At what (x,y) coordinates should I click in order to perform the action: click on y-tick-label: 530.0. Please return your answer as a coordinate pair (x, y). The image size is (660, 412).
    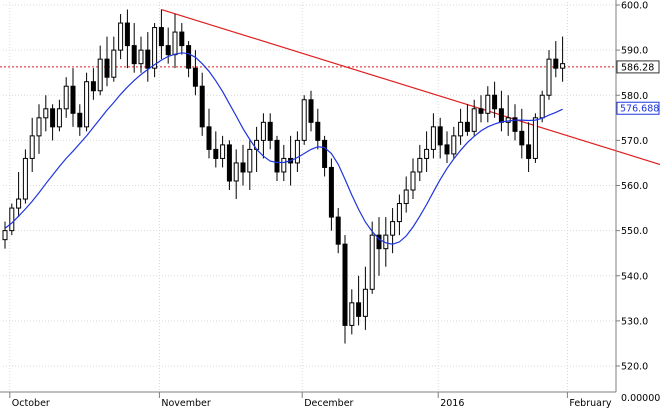
    Looking at the image, I should click on (634, 321).